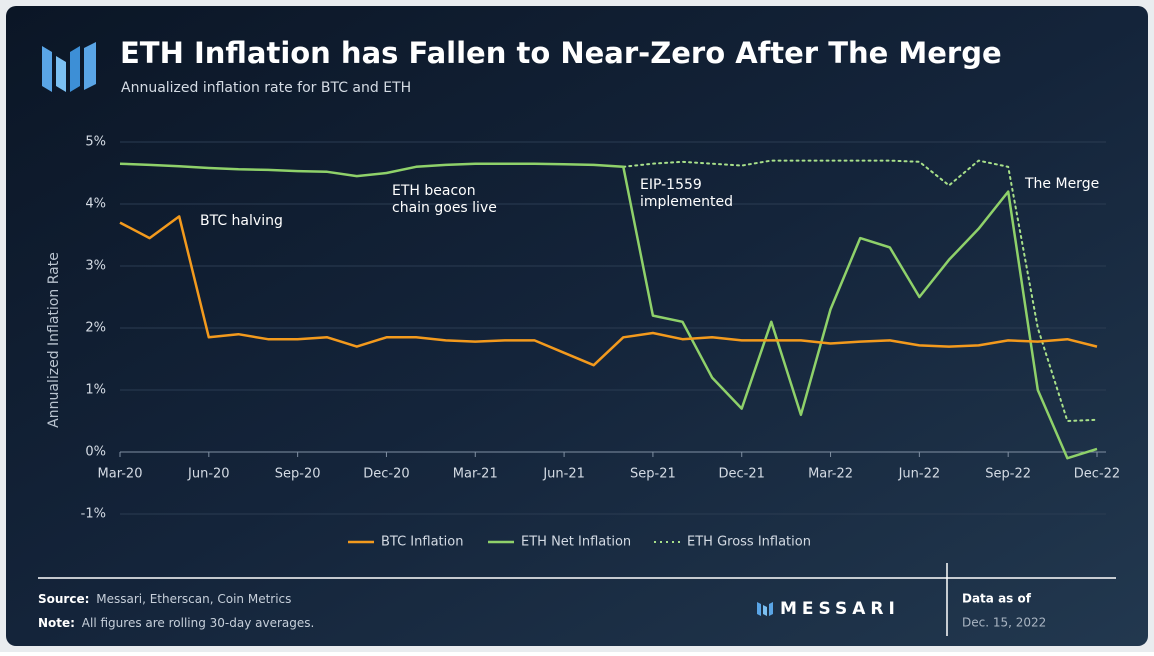 The width and height of the screenshot is (1154, 656). Describe the element at coordinates (56, 623) in the screenshot. I see `note-label: Note:` at that location.